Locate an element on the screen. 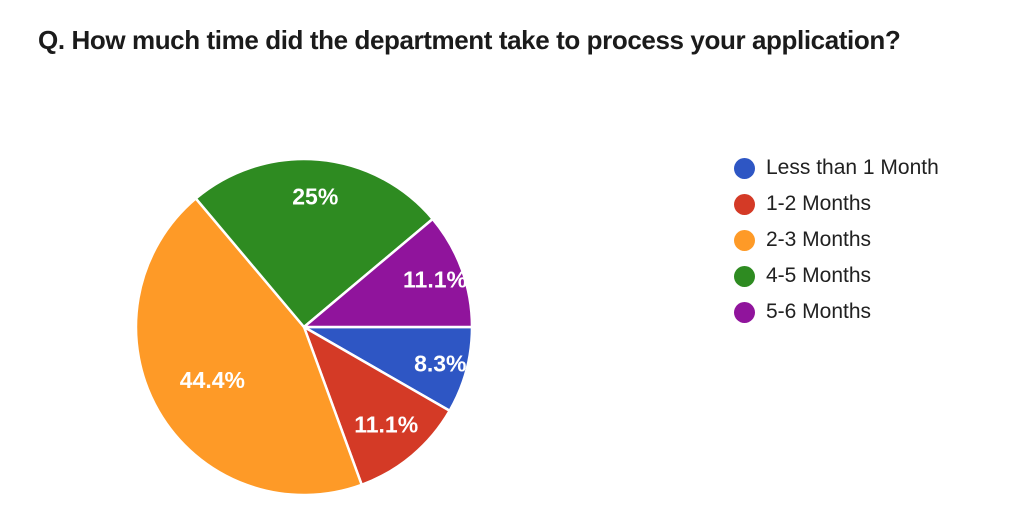  legend-item-label: 5-6 Months is located at coordinates (819, 311).